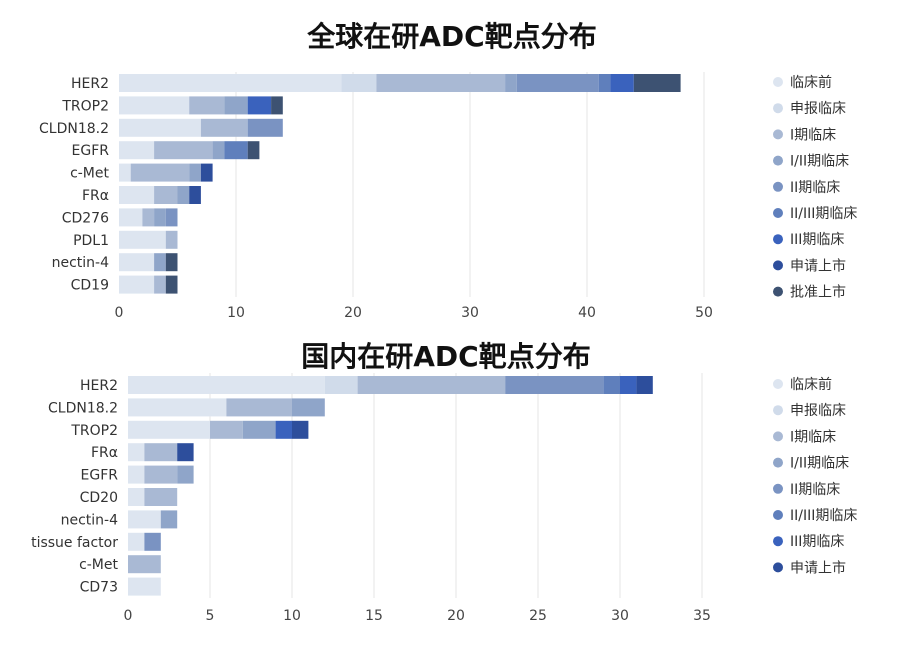 This screenshot has height=659, width=915. I want to click on x-tick-label: 35, so click(702, 616).